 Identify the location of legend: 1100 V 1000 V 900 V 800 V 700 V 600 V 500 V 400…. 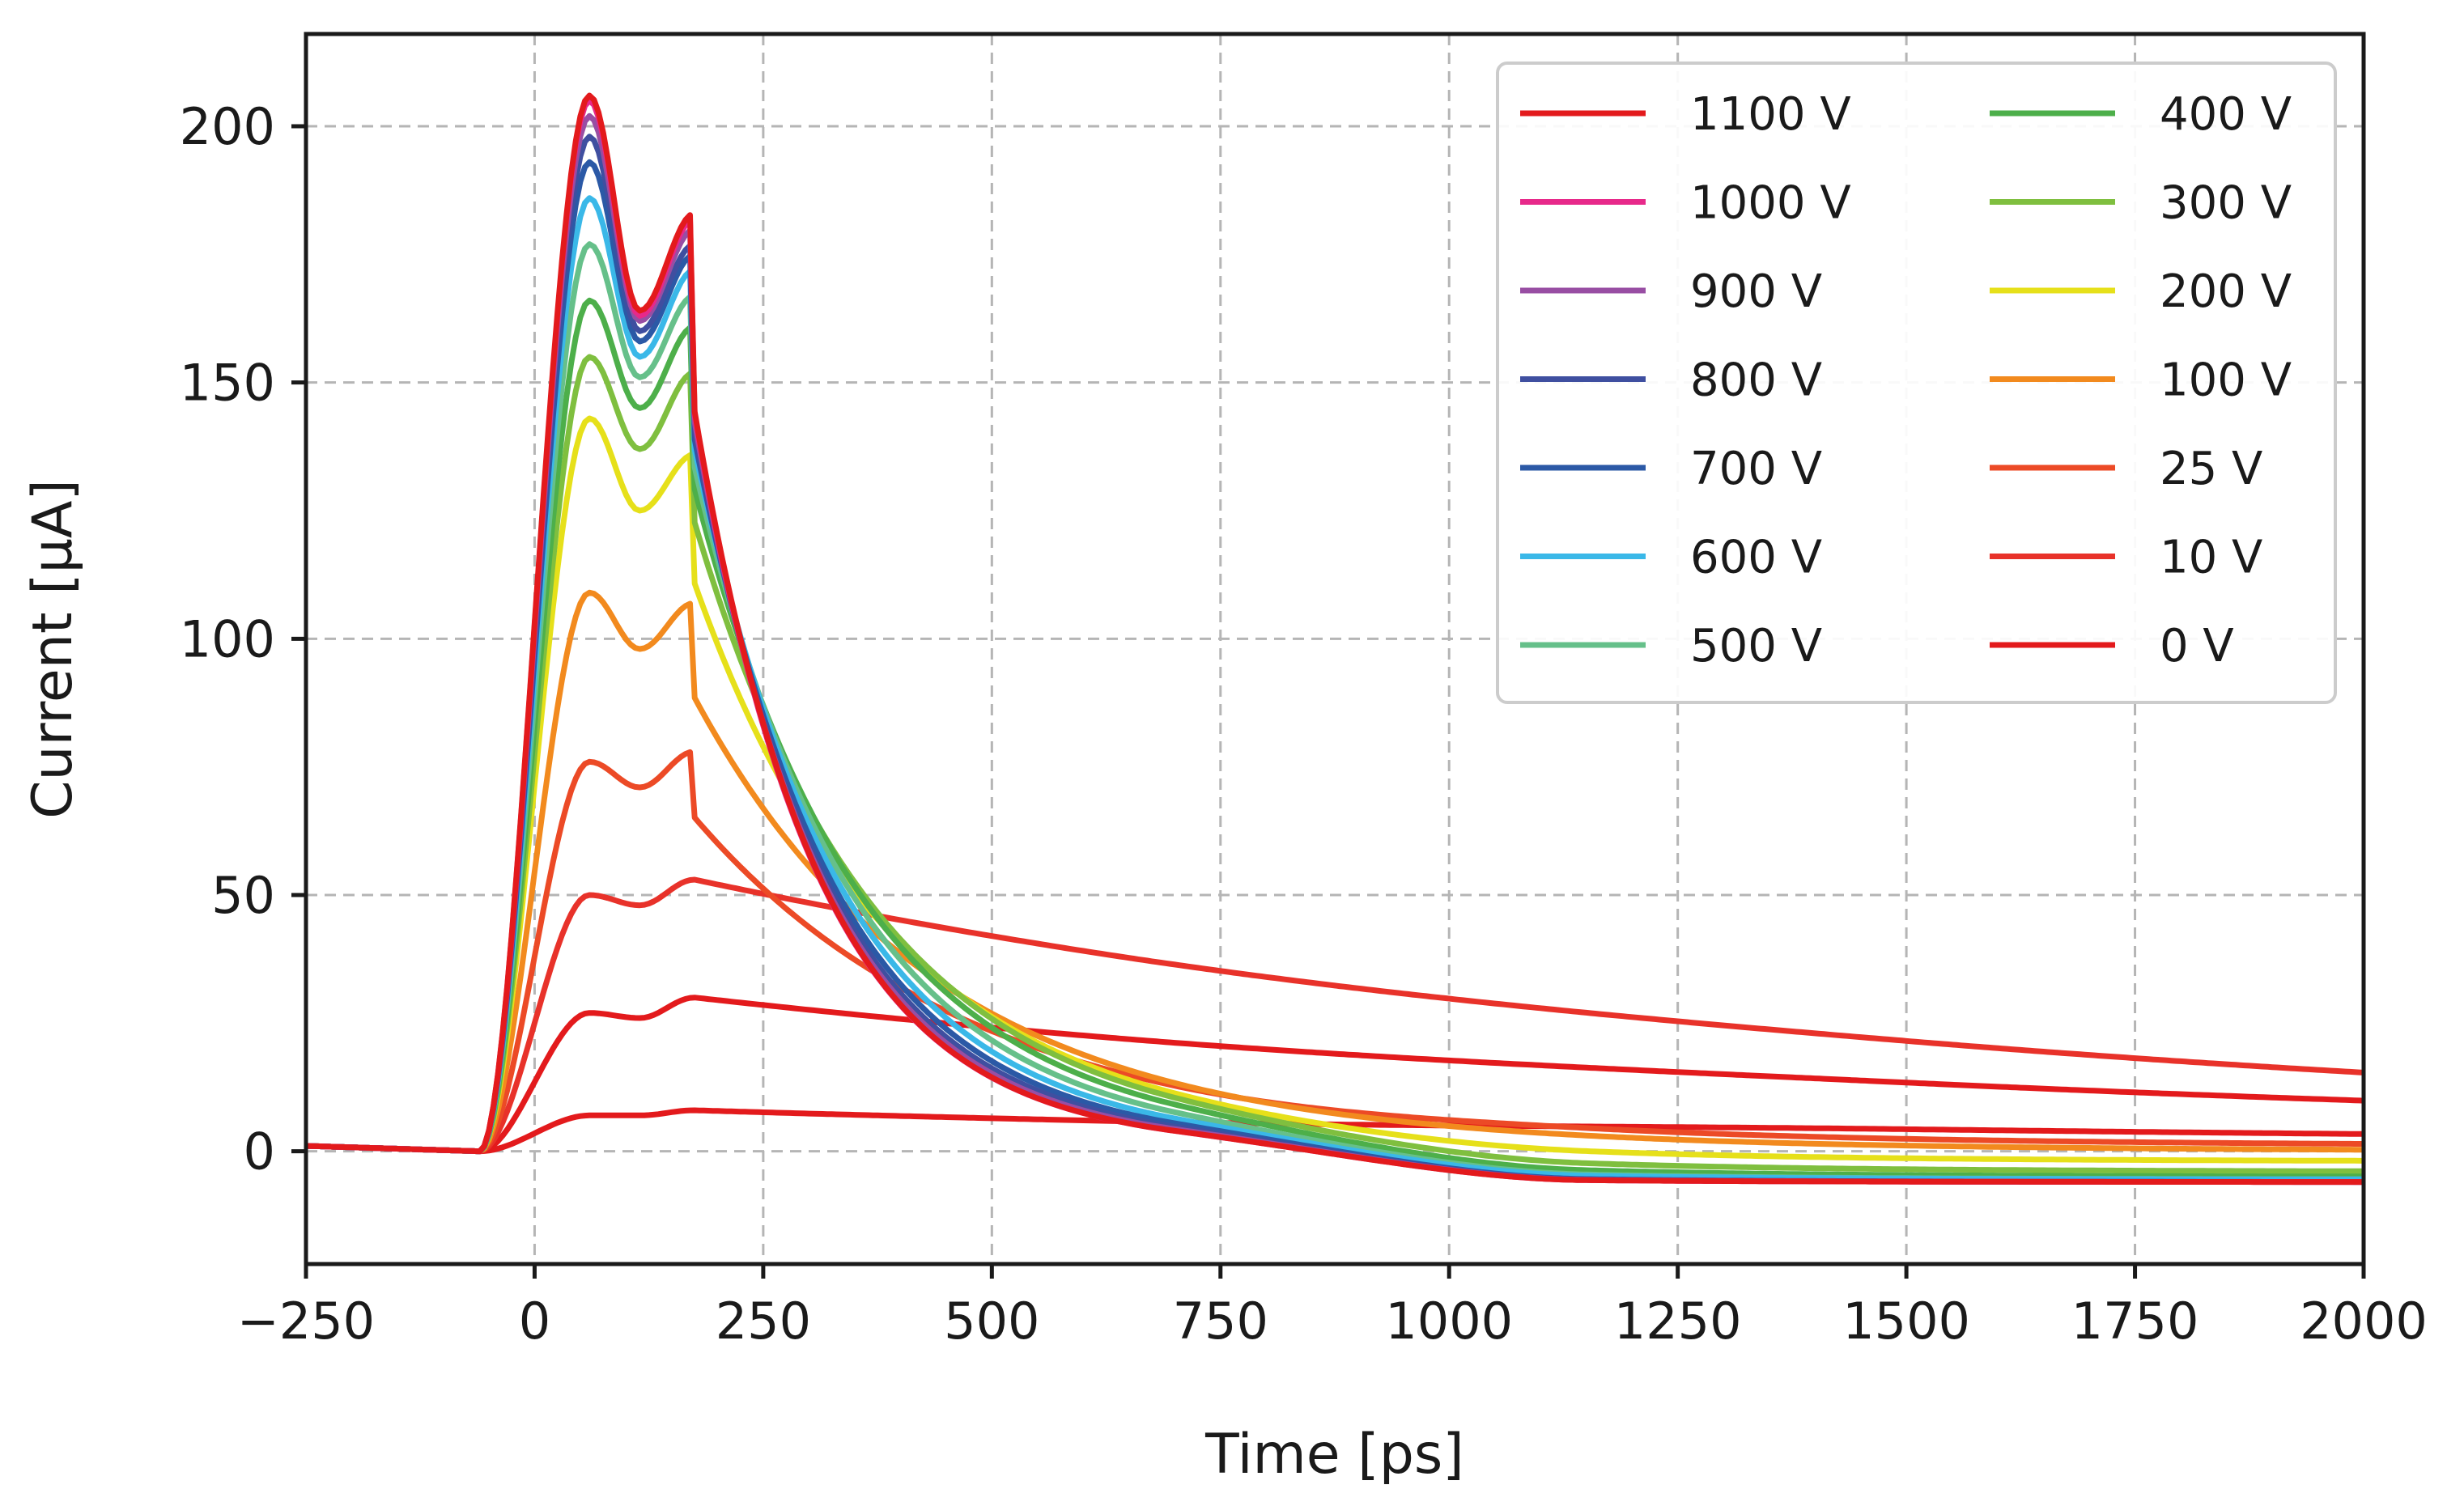
(1917, 383).